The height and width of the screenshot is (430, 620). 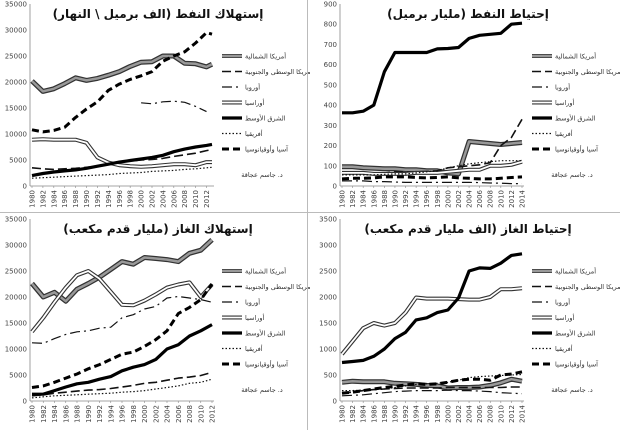 What do you see at coordinates (328, 324) in the screenshot?
I see `y-tick-label: 1500` at bounding box center [328, 324].